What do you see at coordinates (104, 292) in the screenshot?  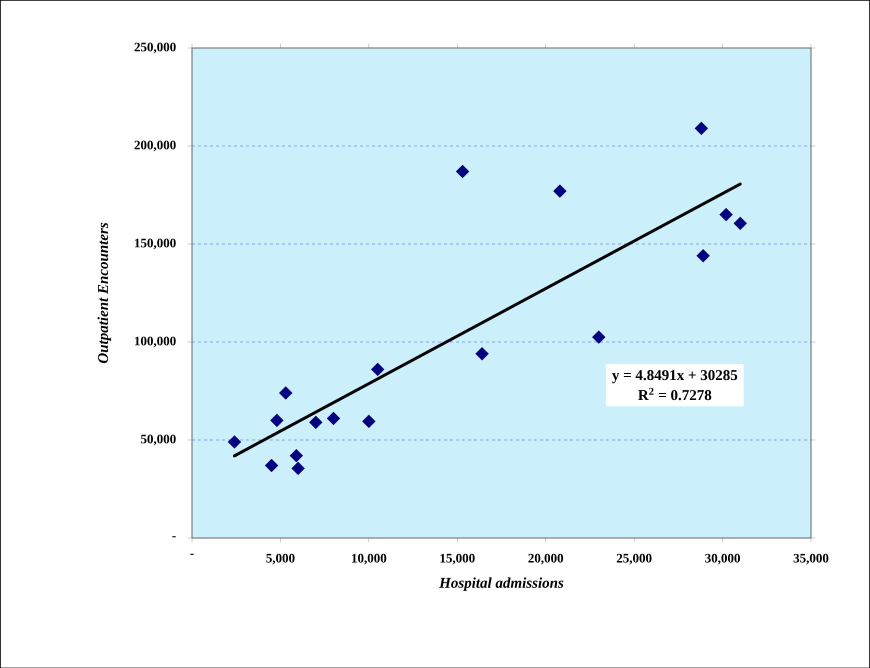 I see `y-axis-title: Outpatient Encounters` at bounding box center [104, 292].